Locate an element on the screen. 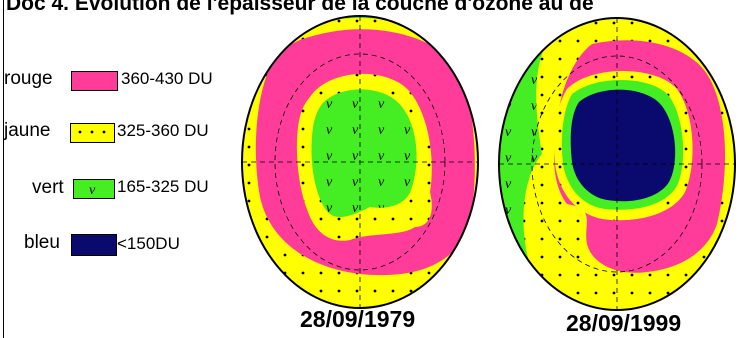 The width and height of the screenshot is (743, 338). svg-text: v is located at coordinates (92, 190).